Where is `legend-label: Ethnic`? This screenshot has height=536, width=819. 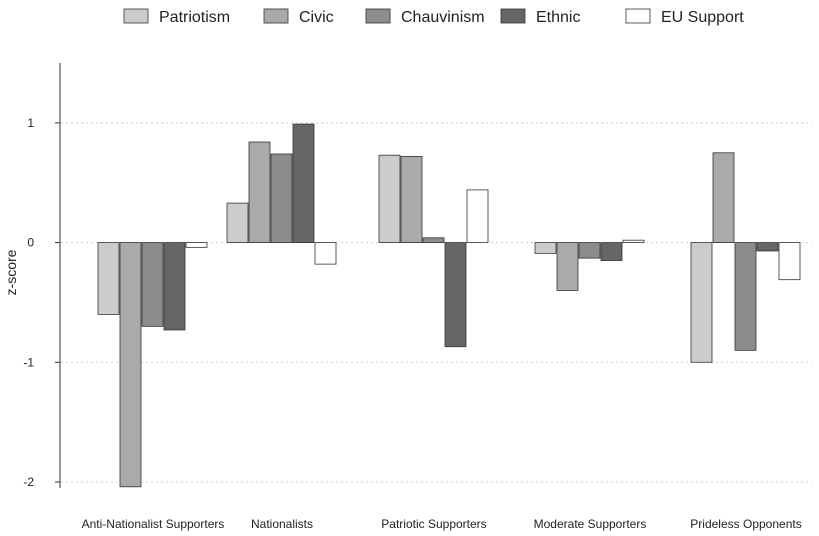 legend-label: Ethnic is located at coordinates (558, 17).